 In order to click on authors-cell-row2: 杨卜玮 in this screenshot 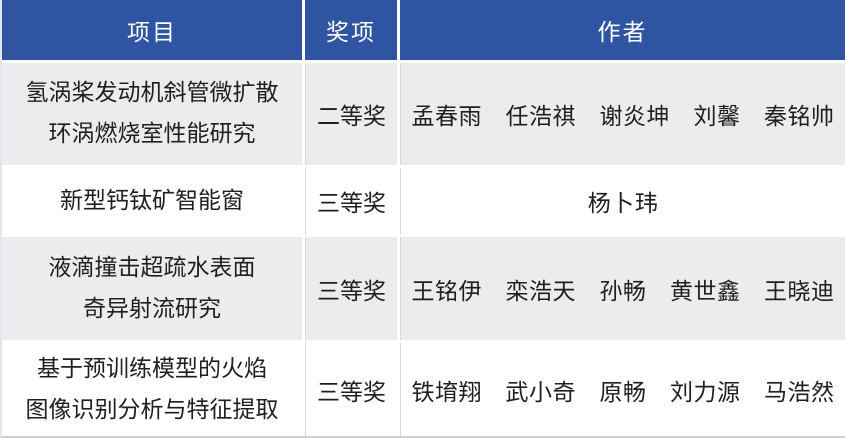, I will do `click(622, 201)`.